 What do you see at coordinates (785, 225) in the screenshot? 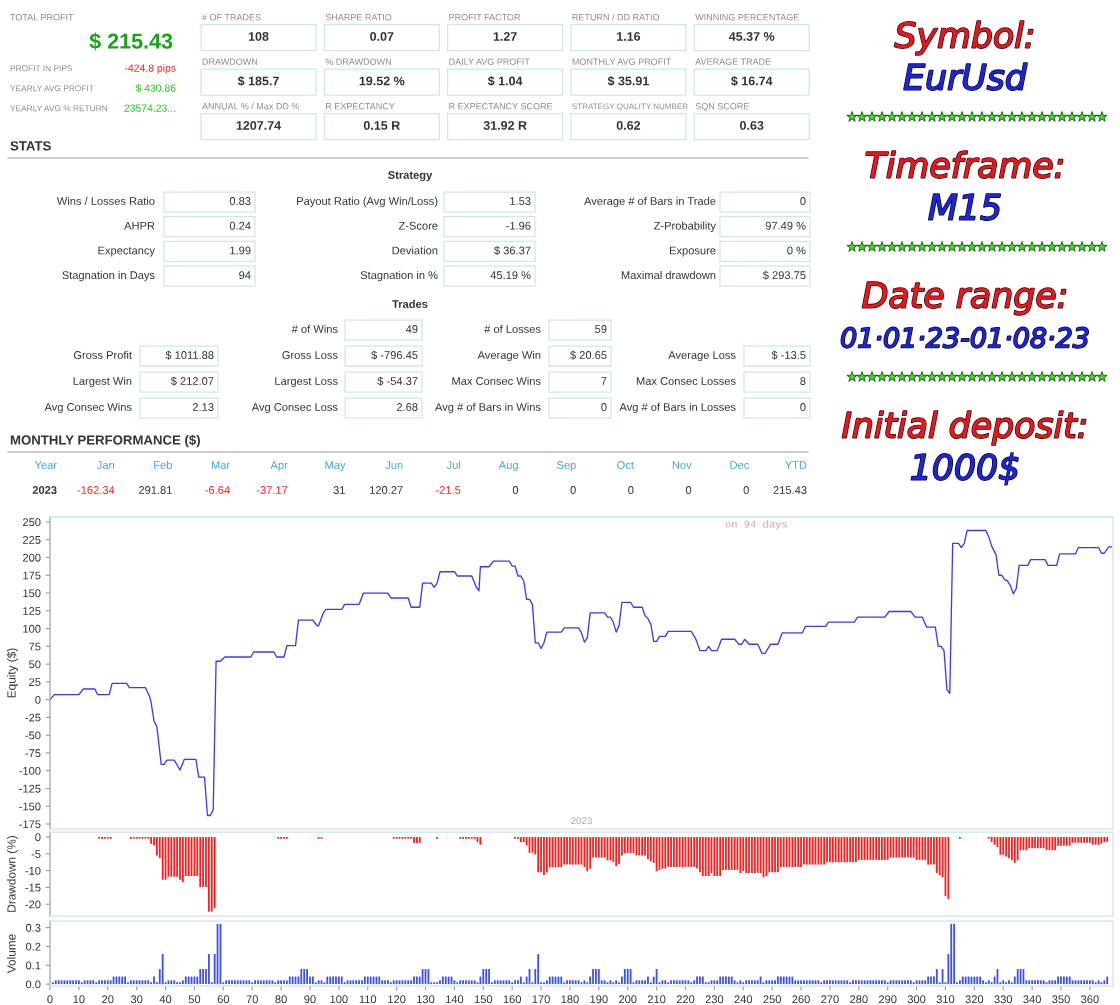
I see `text: 97.49 %` at bounding box center [785, 225].